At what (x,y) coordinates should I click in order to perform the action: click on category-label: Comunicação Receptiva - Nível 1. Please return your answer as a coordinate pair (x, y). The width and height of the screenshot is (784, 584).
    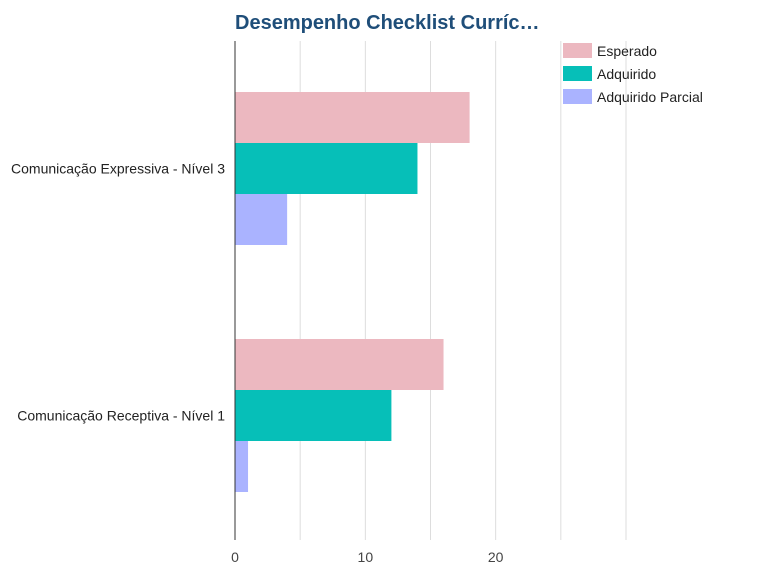
    Looking at the image, I should click on (121, 416).